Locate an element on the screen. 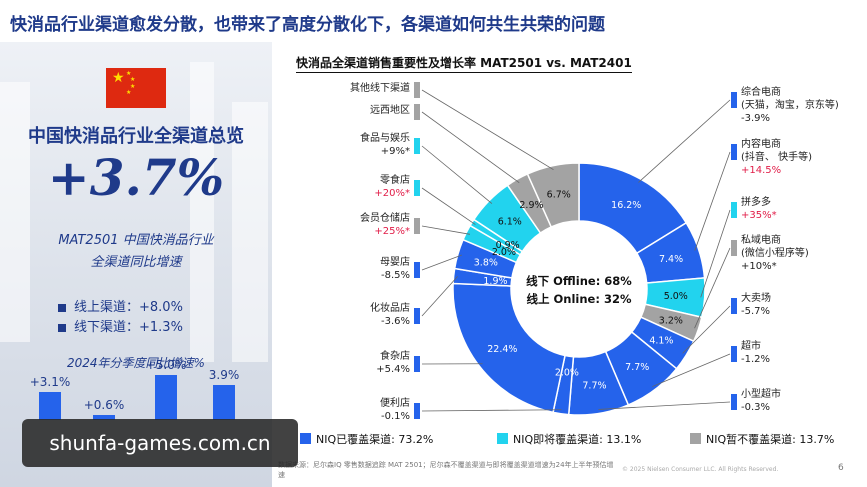 The height and width of the screenshot is (487, 867). slice-value-label: 0.9% is located at coordinates (508, 245).